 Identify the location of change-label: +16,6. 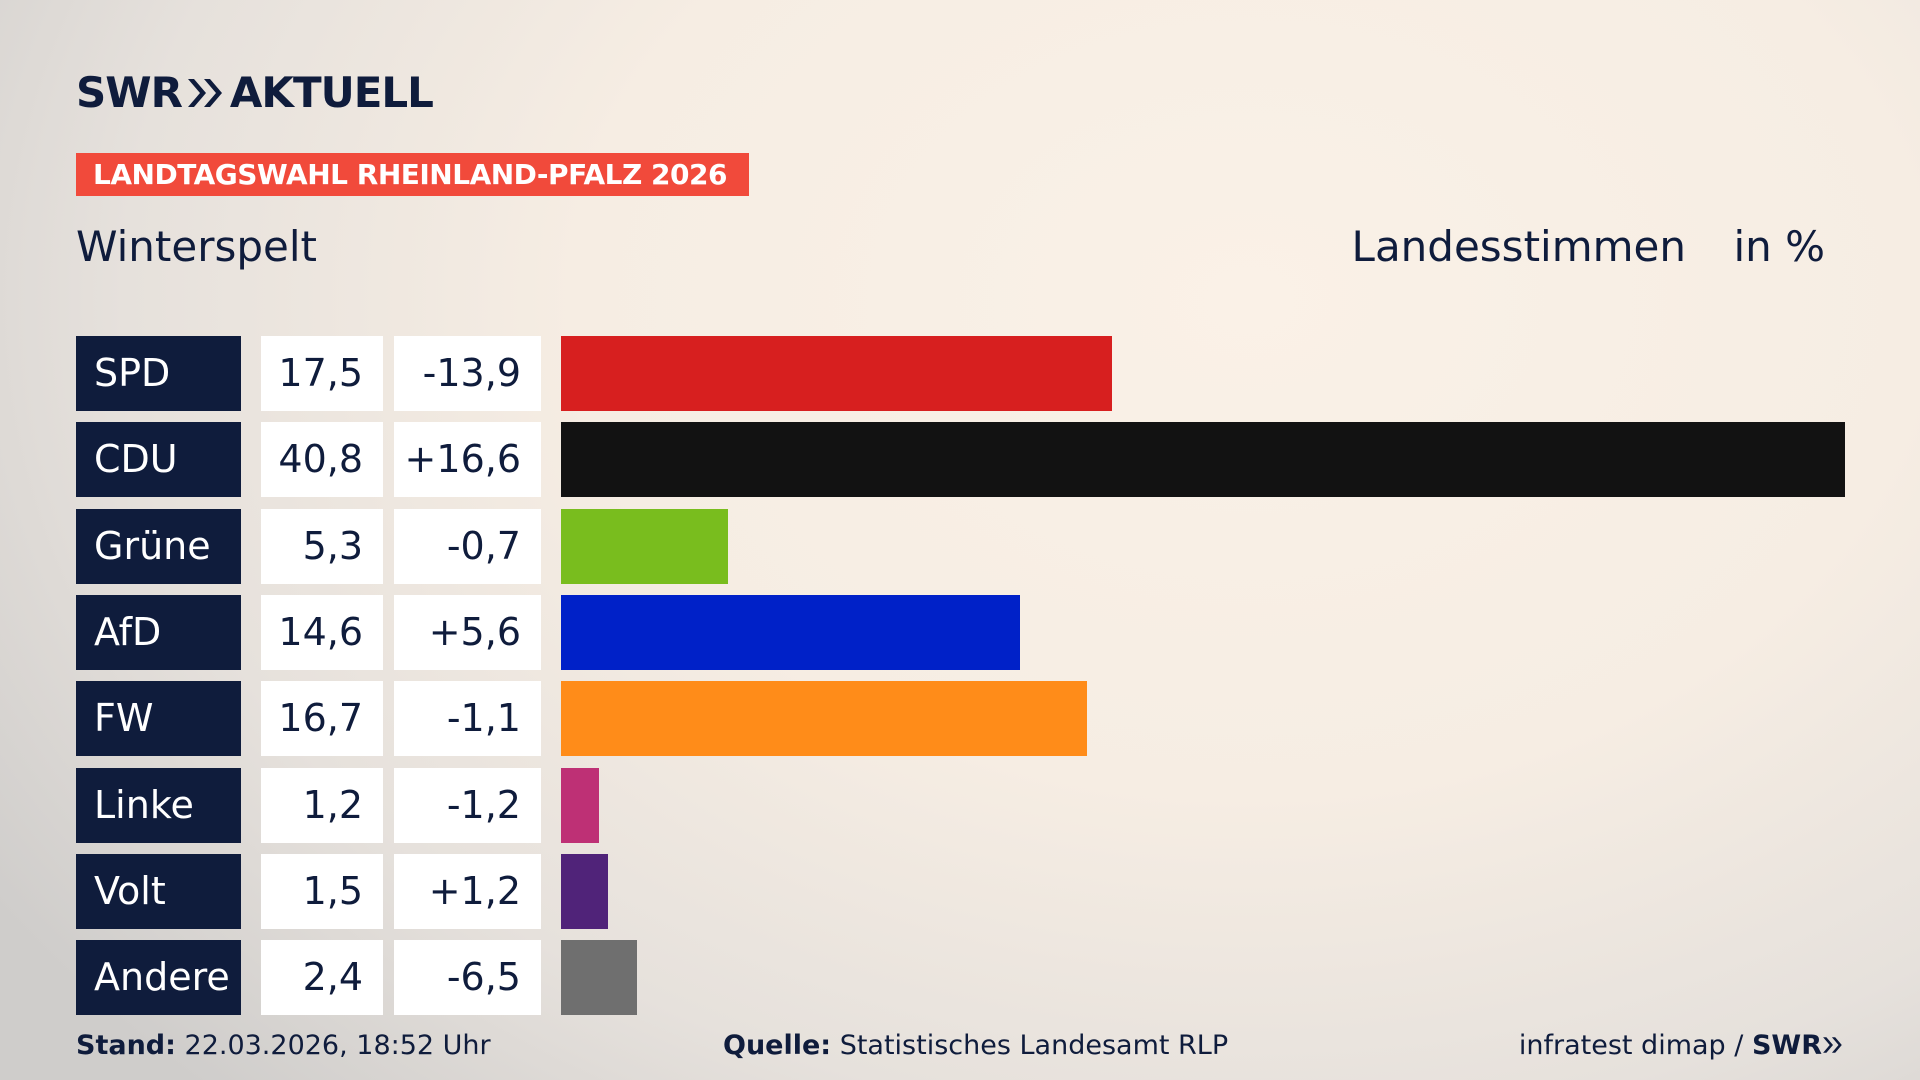
(467, 460).